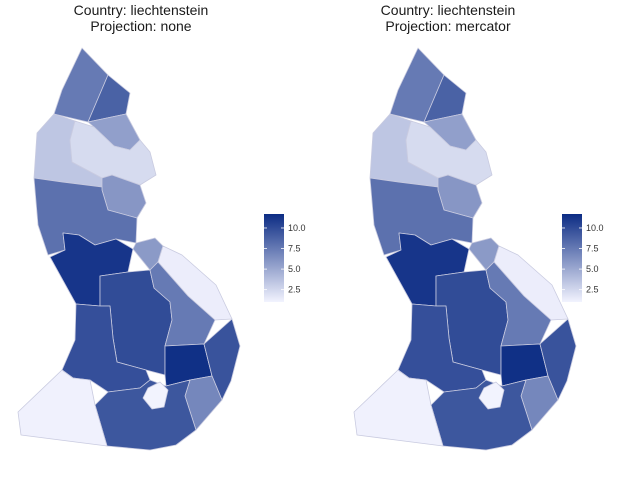  Describe the element at coordinates (140, 26) in the screenshot. I see `map-title-projection: Projection: none` at that location.